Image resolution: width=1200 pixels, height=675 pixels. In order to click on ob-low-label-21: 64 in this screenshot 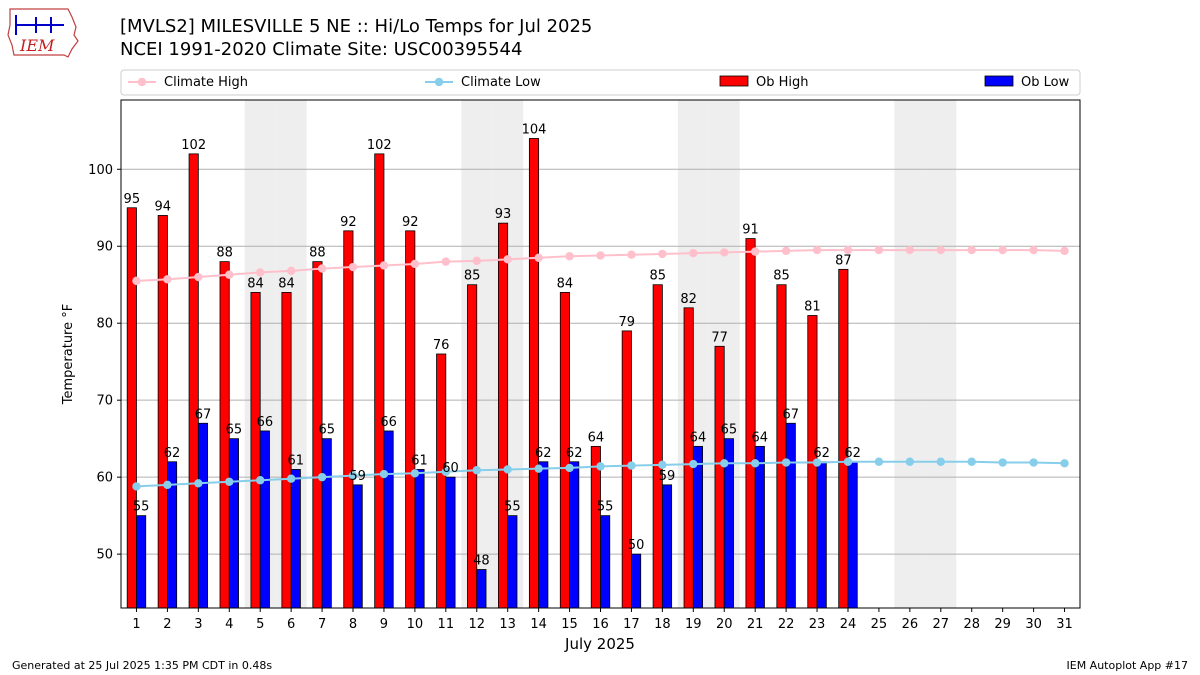, I will do `click(760, 437)`.